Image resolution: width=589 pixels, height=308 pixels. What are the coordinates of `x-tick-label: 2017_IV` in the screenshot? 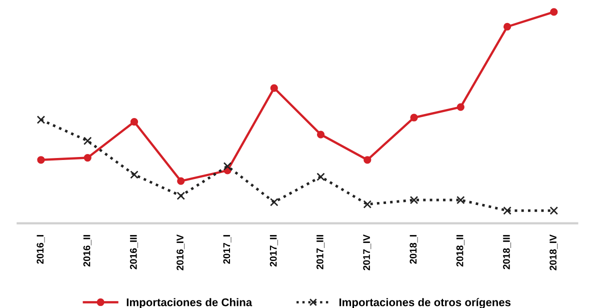 It's located at (367, 252).